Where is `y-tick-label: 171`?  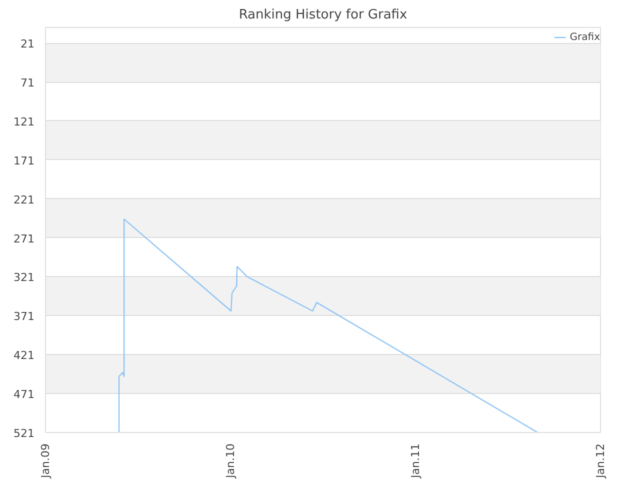 y-tick-label: 171 is located at coordinates (24, 161).